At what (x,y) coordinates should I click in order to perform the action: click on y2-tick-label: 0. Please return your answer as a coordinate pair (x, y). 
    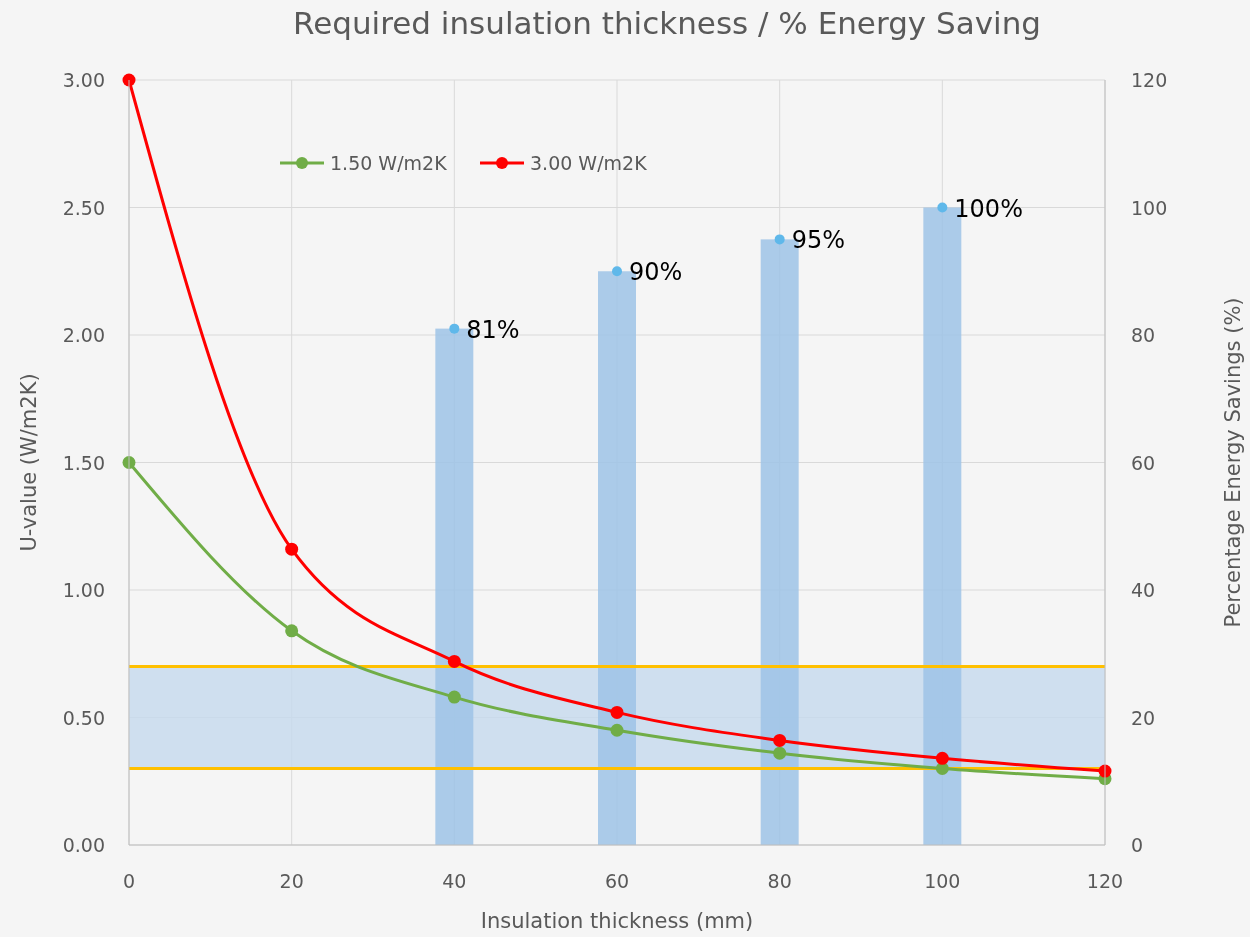
    Looking at the image, I should click on (1137, 845).